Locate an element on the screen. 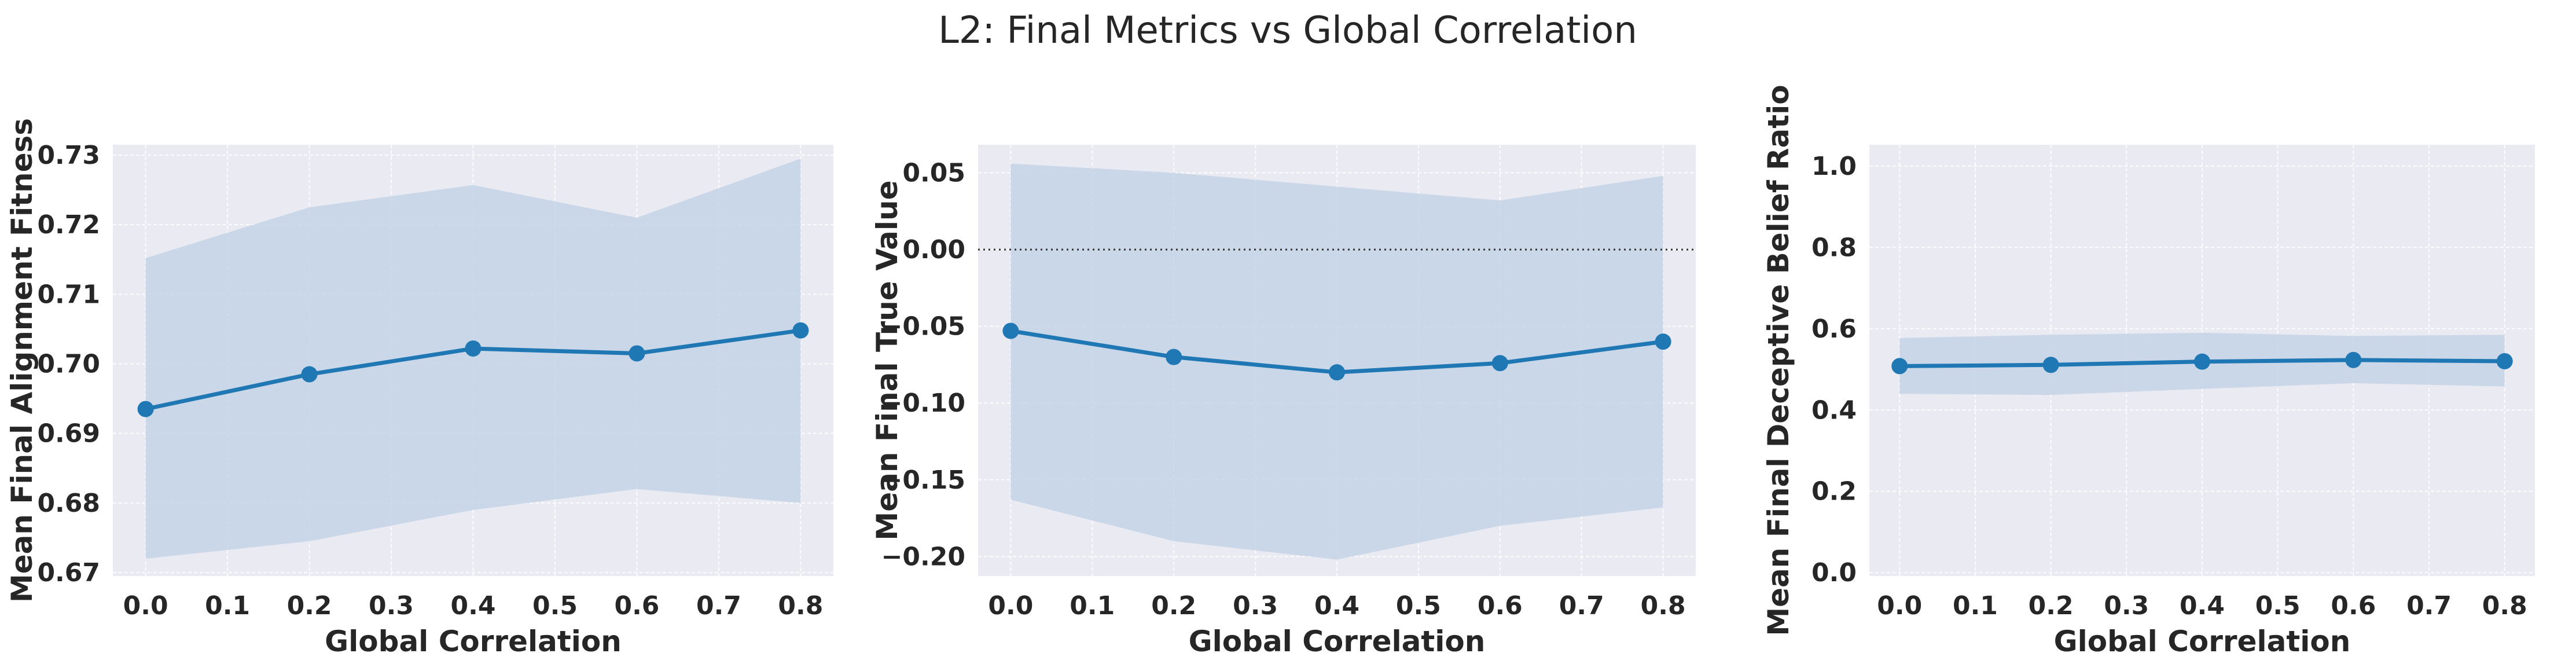 This screenshot has height=664, width=2576. chart-1-ytick-label-6: 0.73 is located at coordinates (68, 155).